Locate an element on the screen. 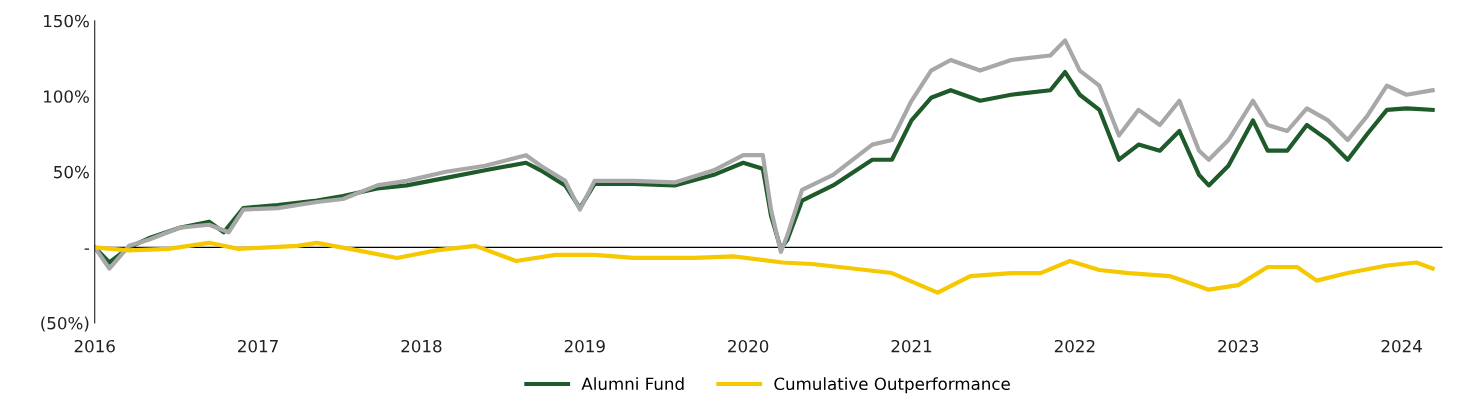  x-tick-label: 2021 is located at coordinates (911, 346).